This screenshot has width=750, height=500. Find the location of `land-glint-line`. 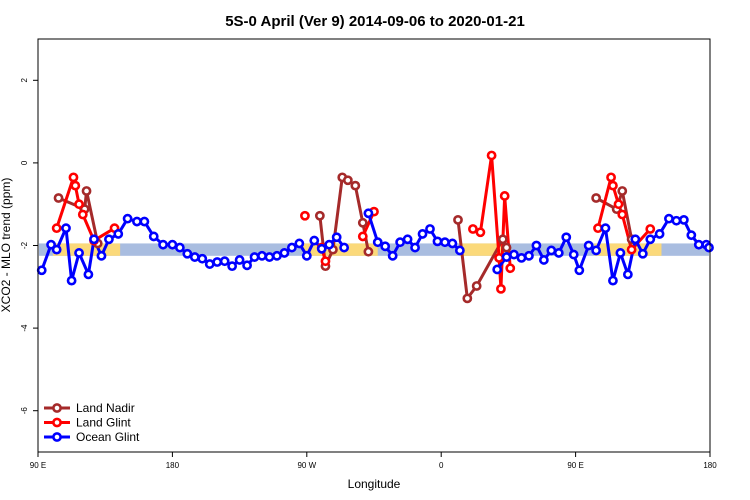

land-glint-line is located at coordinates (492, 222).